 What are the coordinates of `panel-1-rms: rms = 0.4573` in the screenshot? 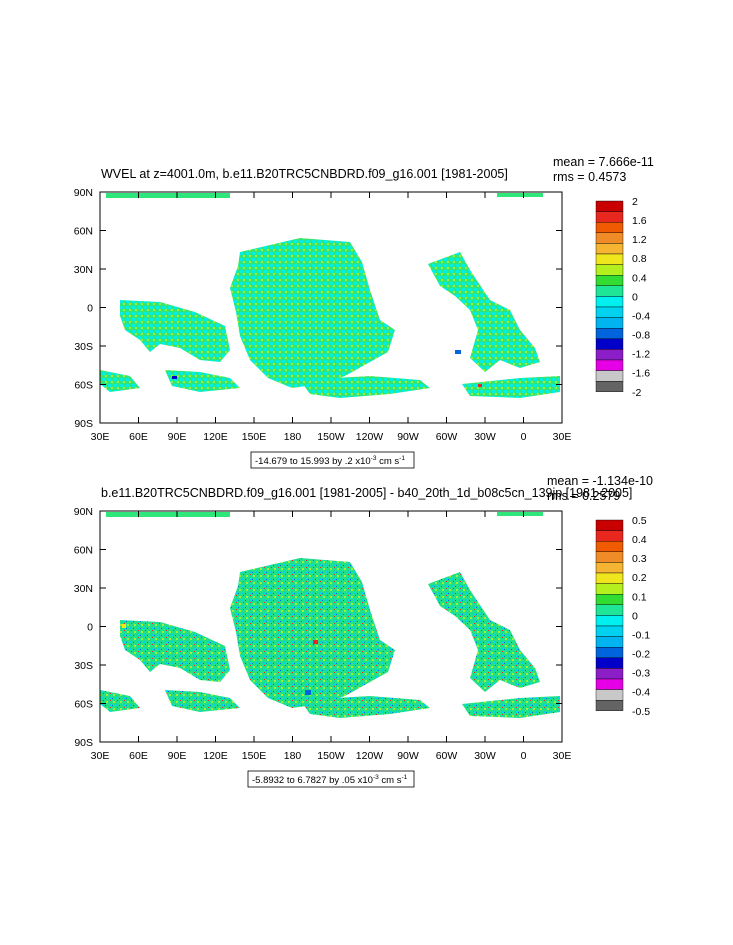 It's located at (589, 177).